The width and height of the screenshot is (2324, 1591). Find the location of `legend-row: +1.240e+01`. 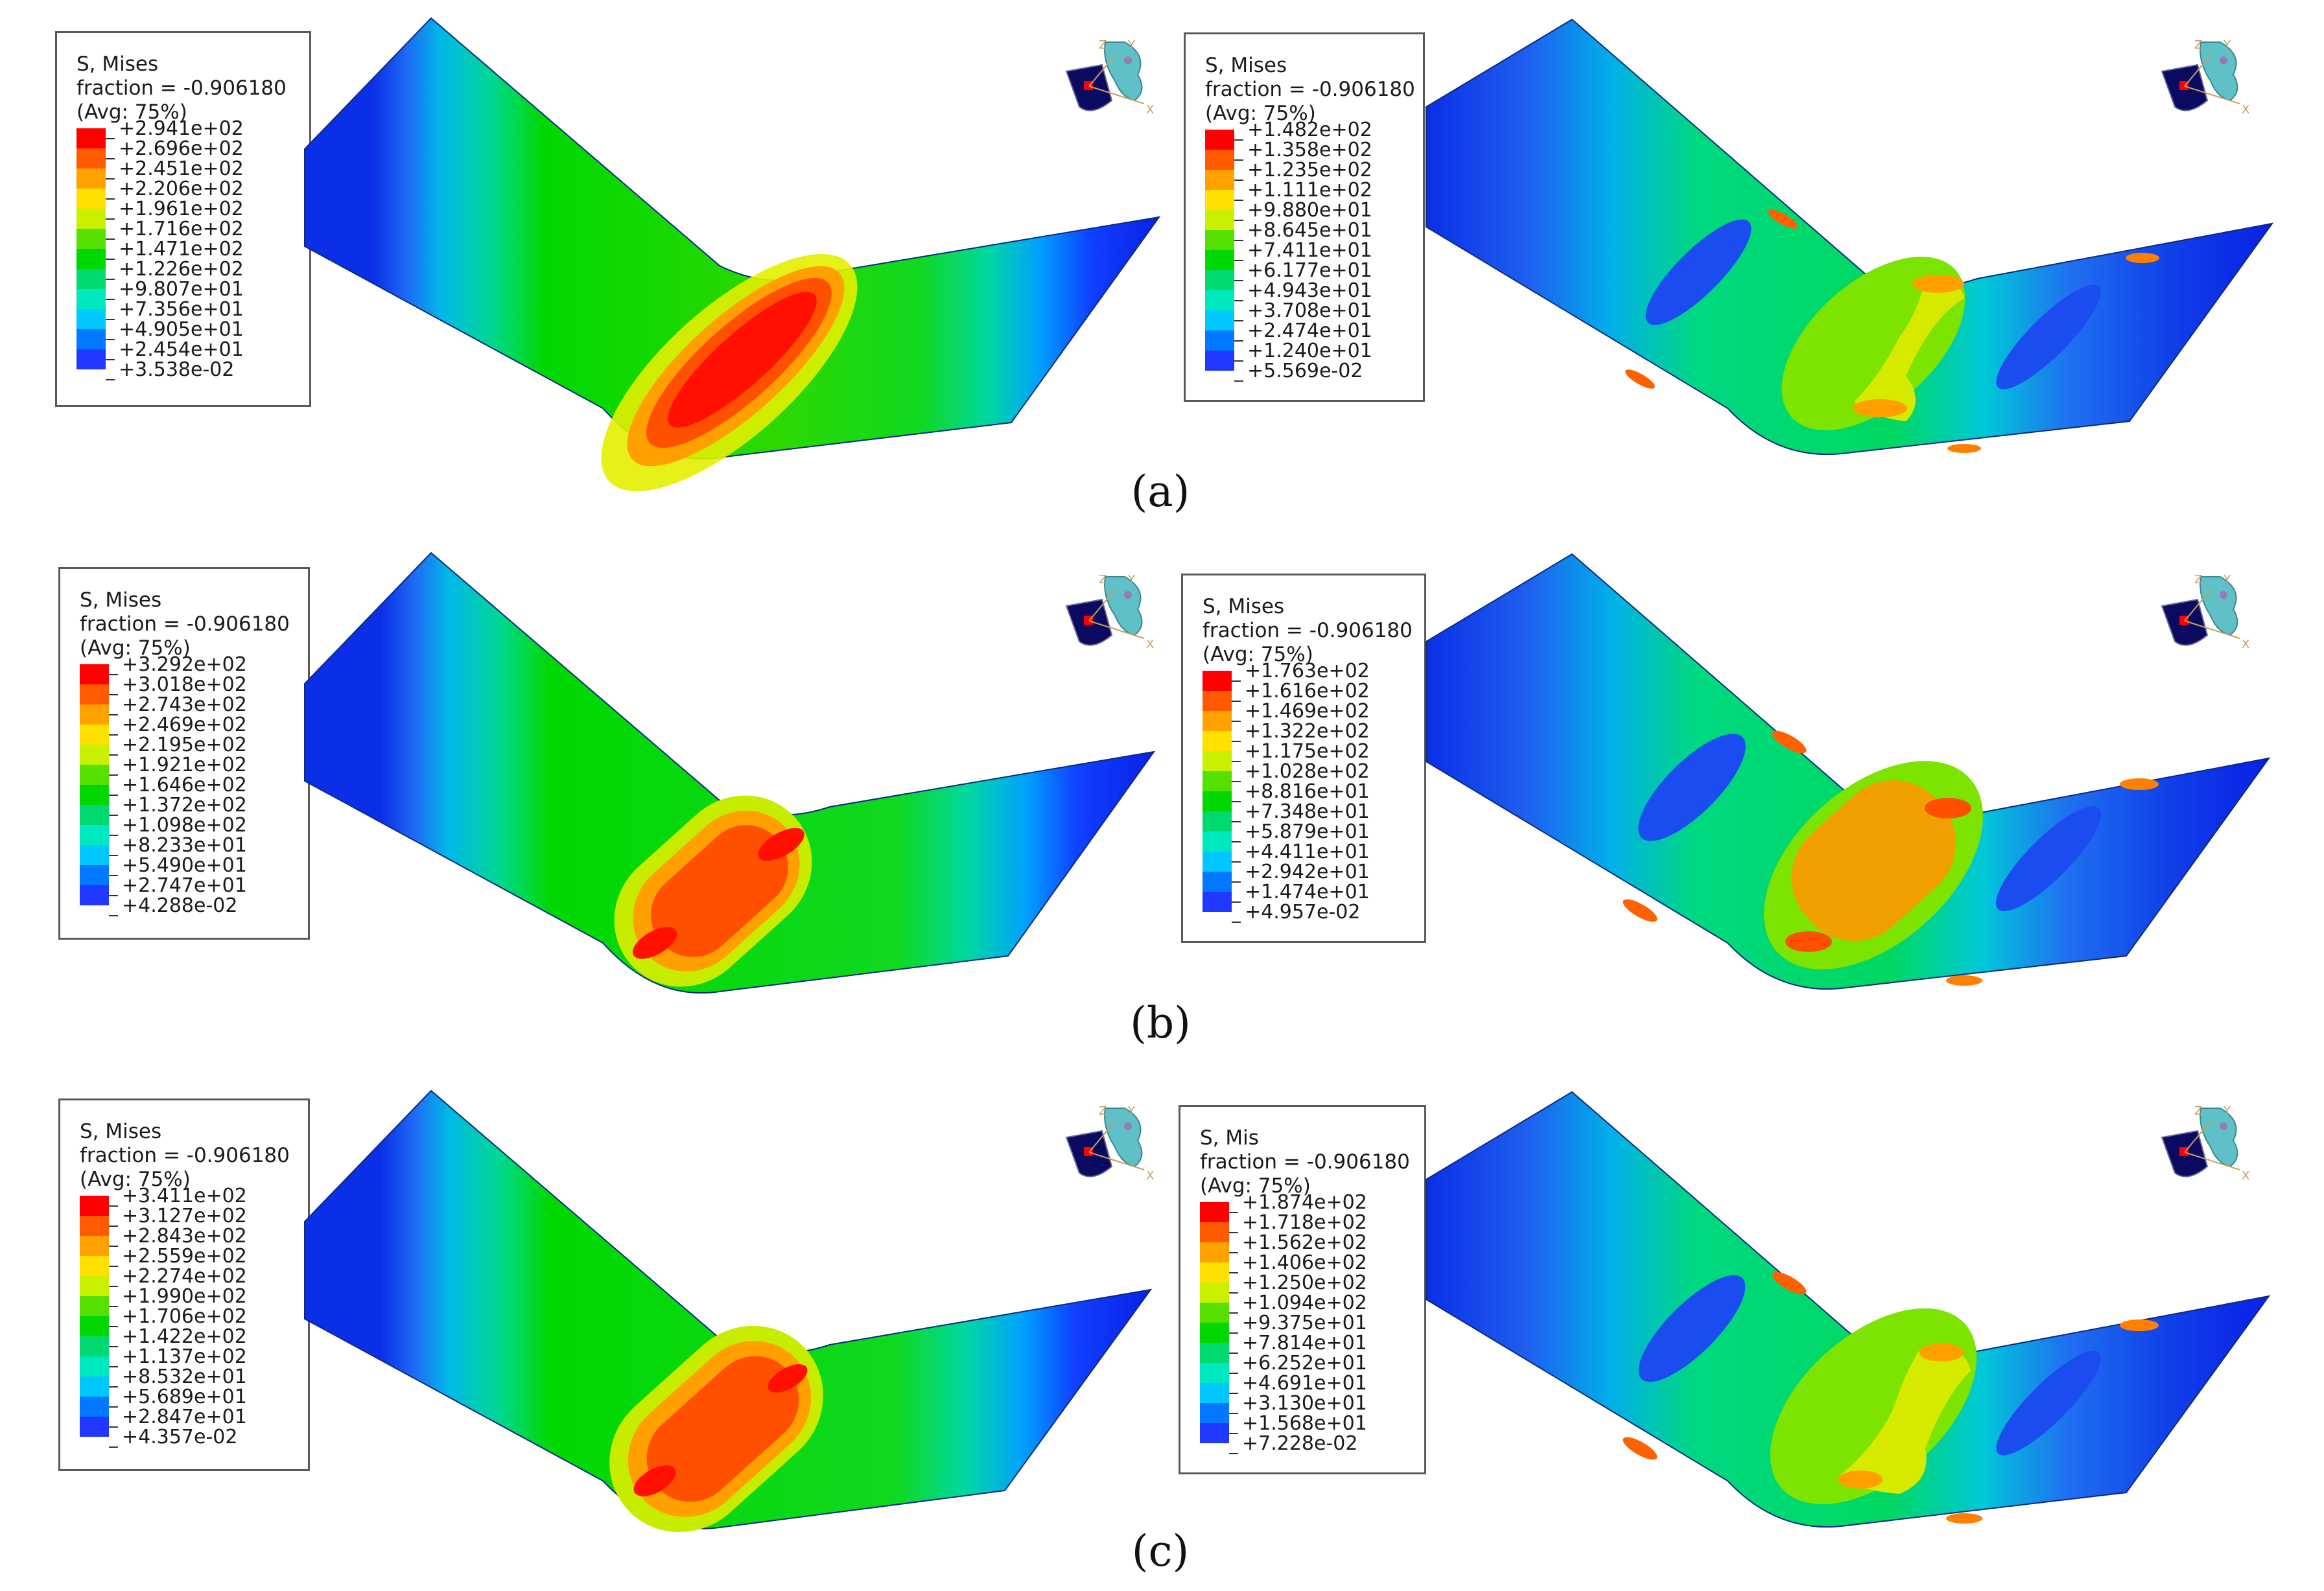

legend-row: +1.240e+01 is located at coordinates (1305, 356).